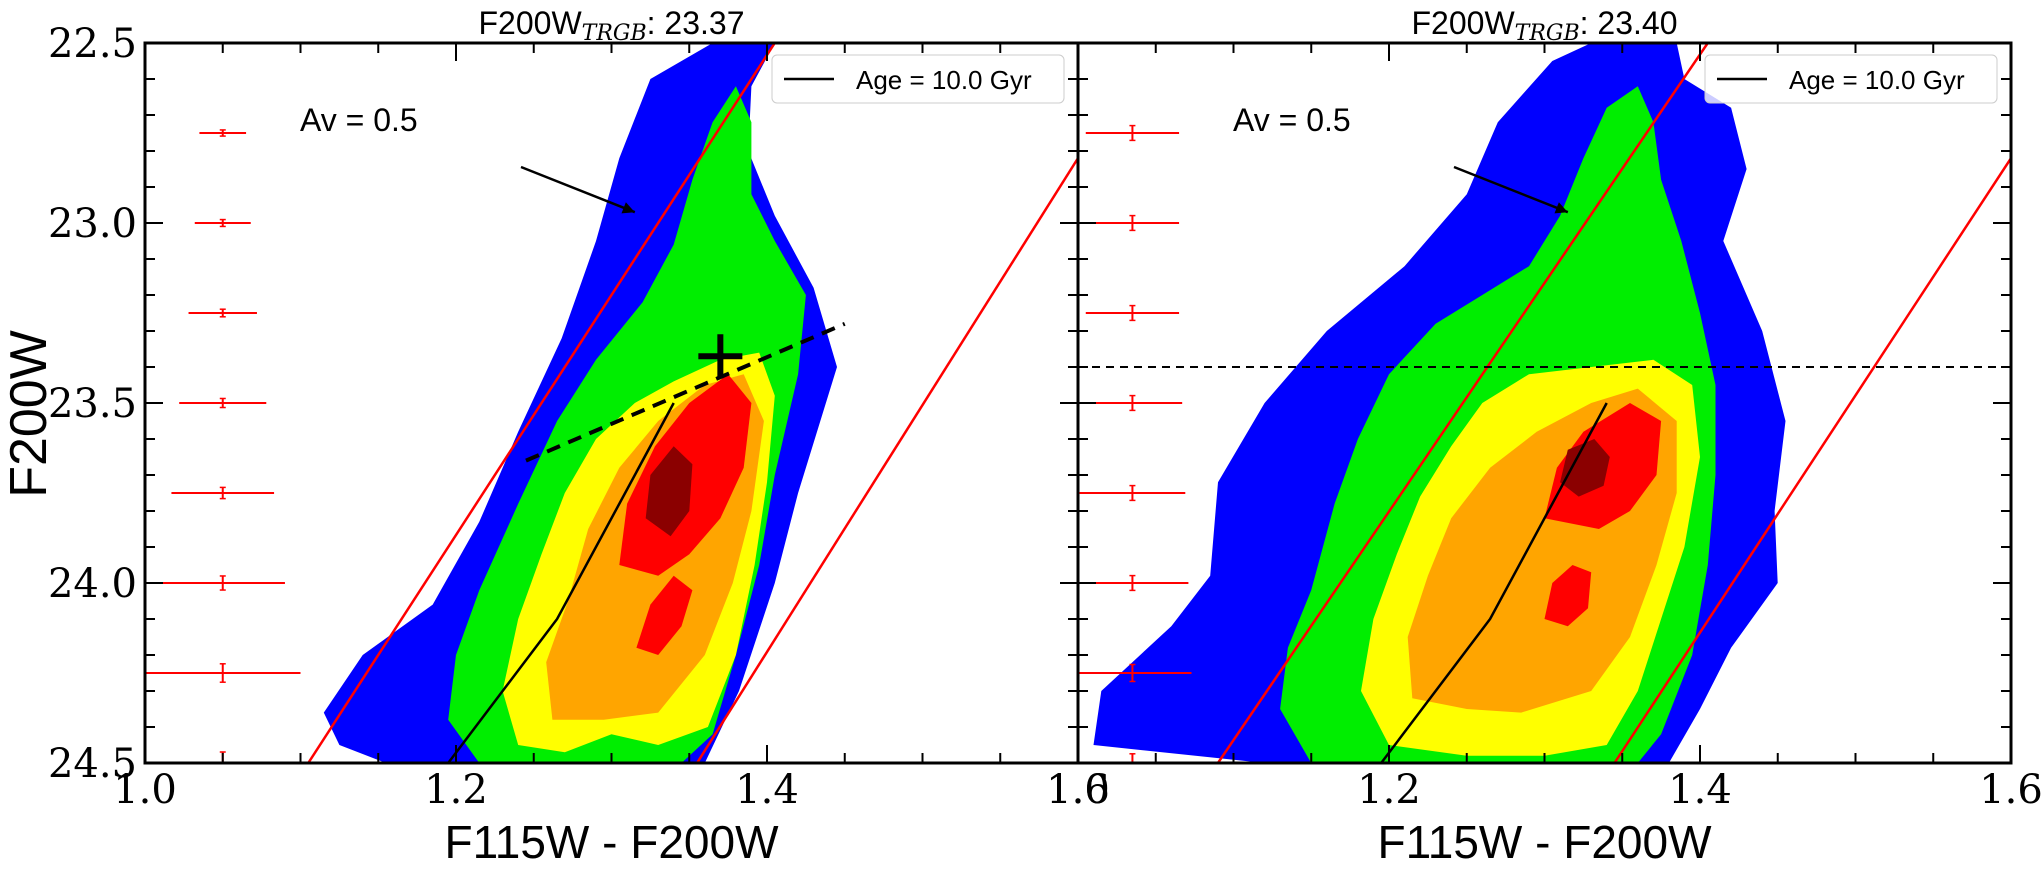 The width and height of the screenshot is (2043, 873). I want to click on y-tick-label: 23.5, so click(92, 404).